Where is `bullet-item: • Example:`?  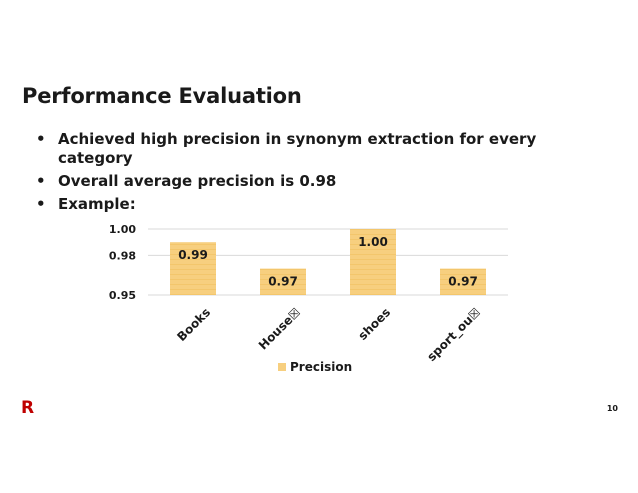 bullet-item: • Example: is located at coordinates (296, 204).